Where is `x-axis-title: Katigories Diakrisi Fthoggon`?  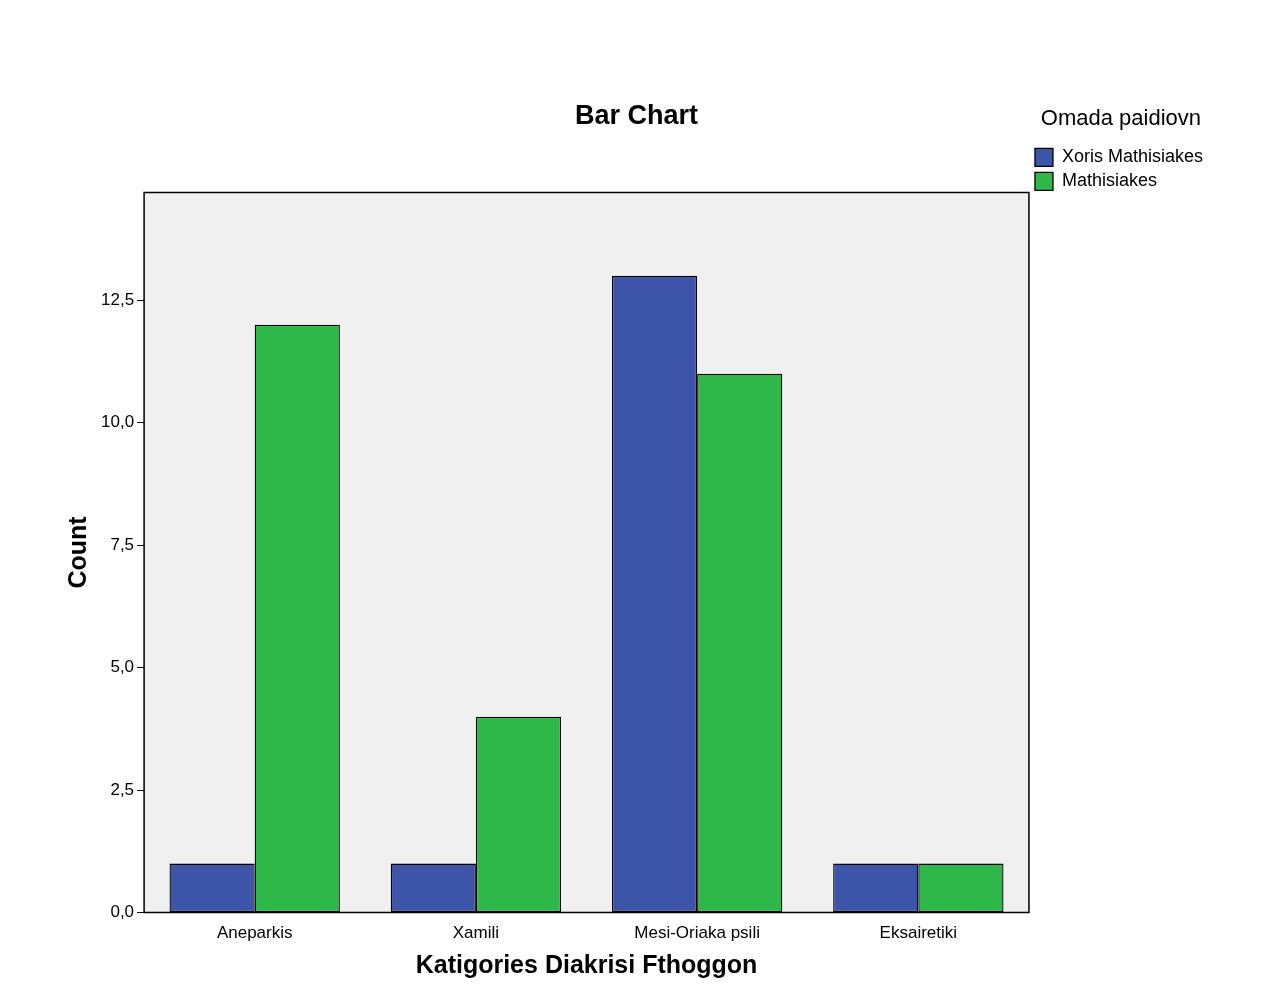
x-axis-title: Katigories Diakrisi Fthoggon is located at coordinates (586, 963).